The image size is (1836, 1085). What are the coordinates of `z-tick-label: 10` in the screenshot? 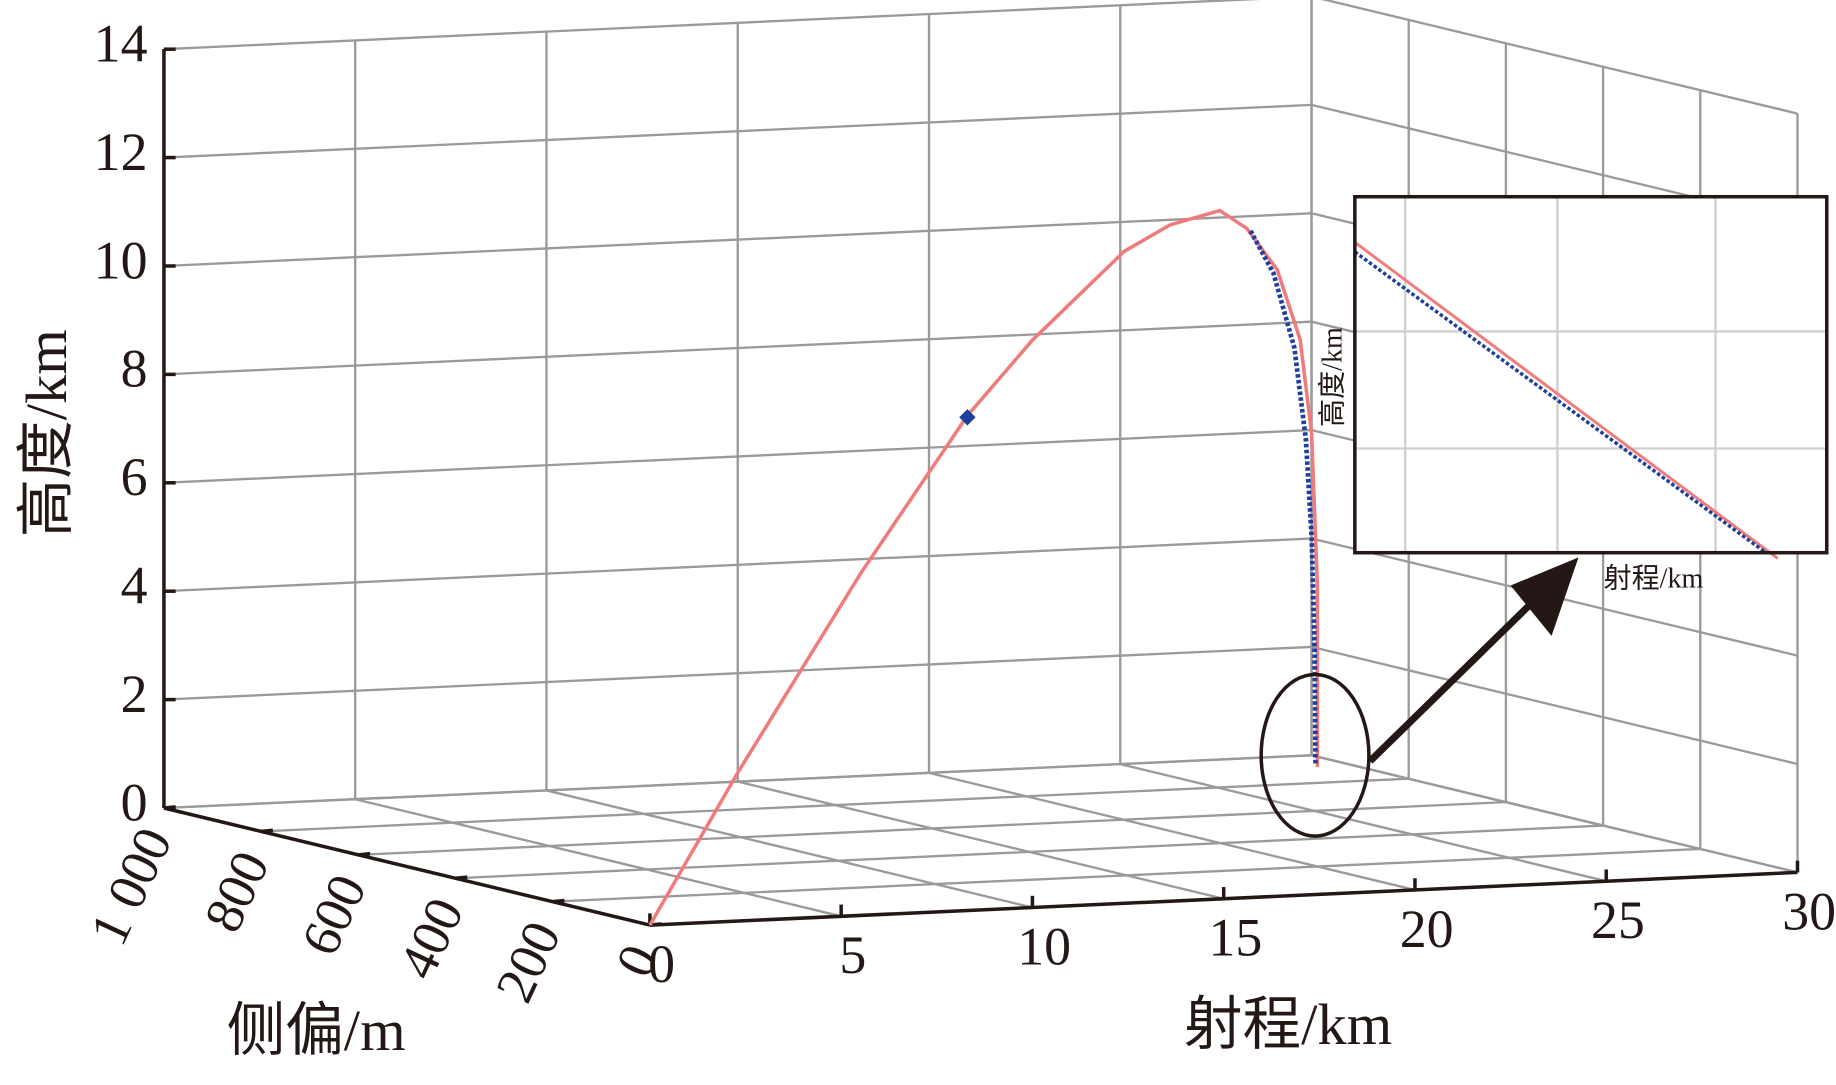 It's located at (121, 260).